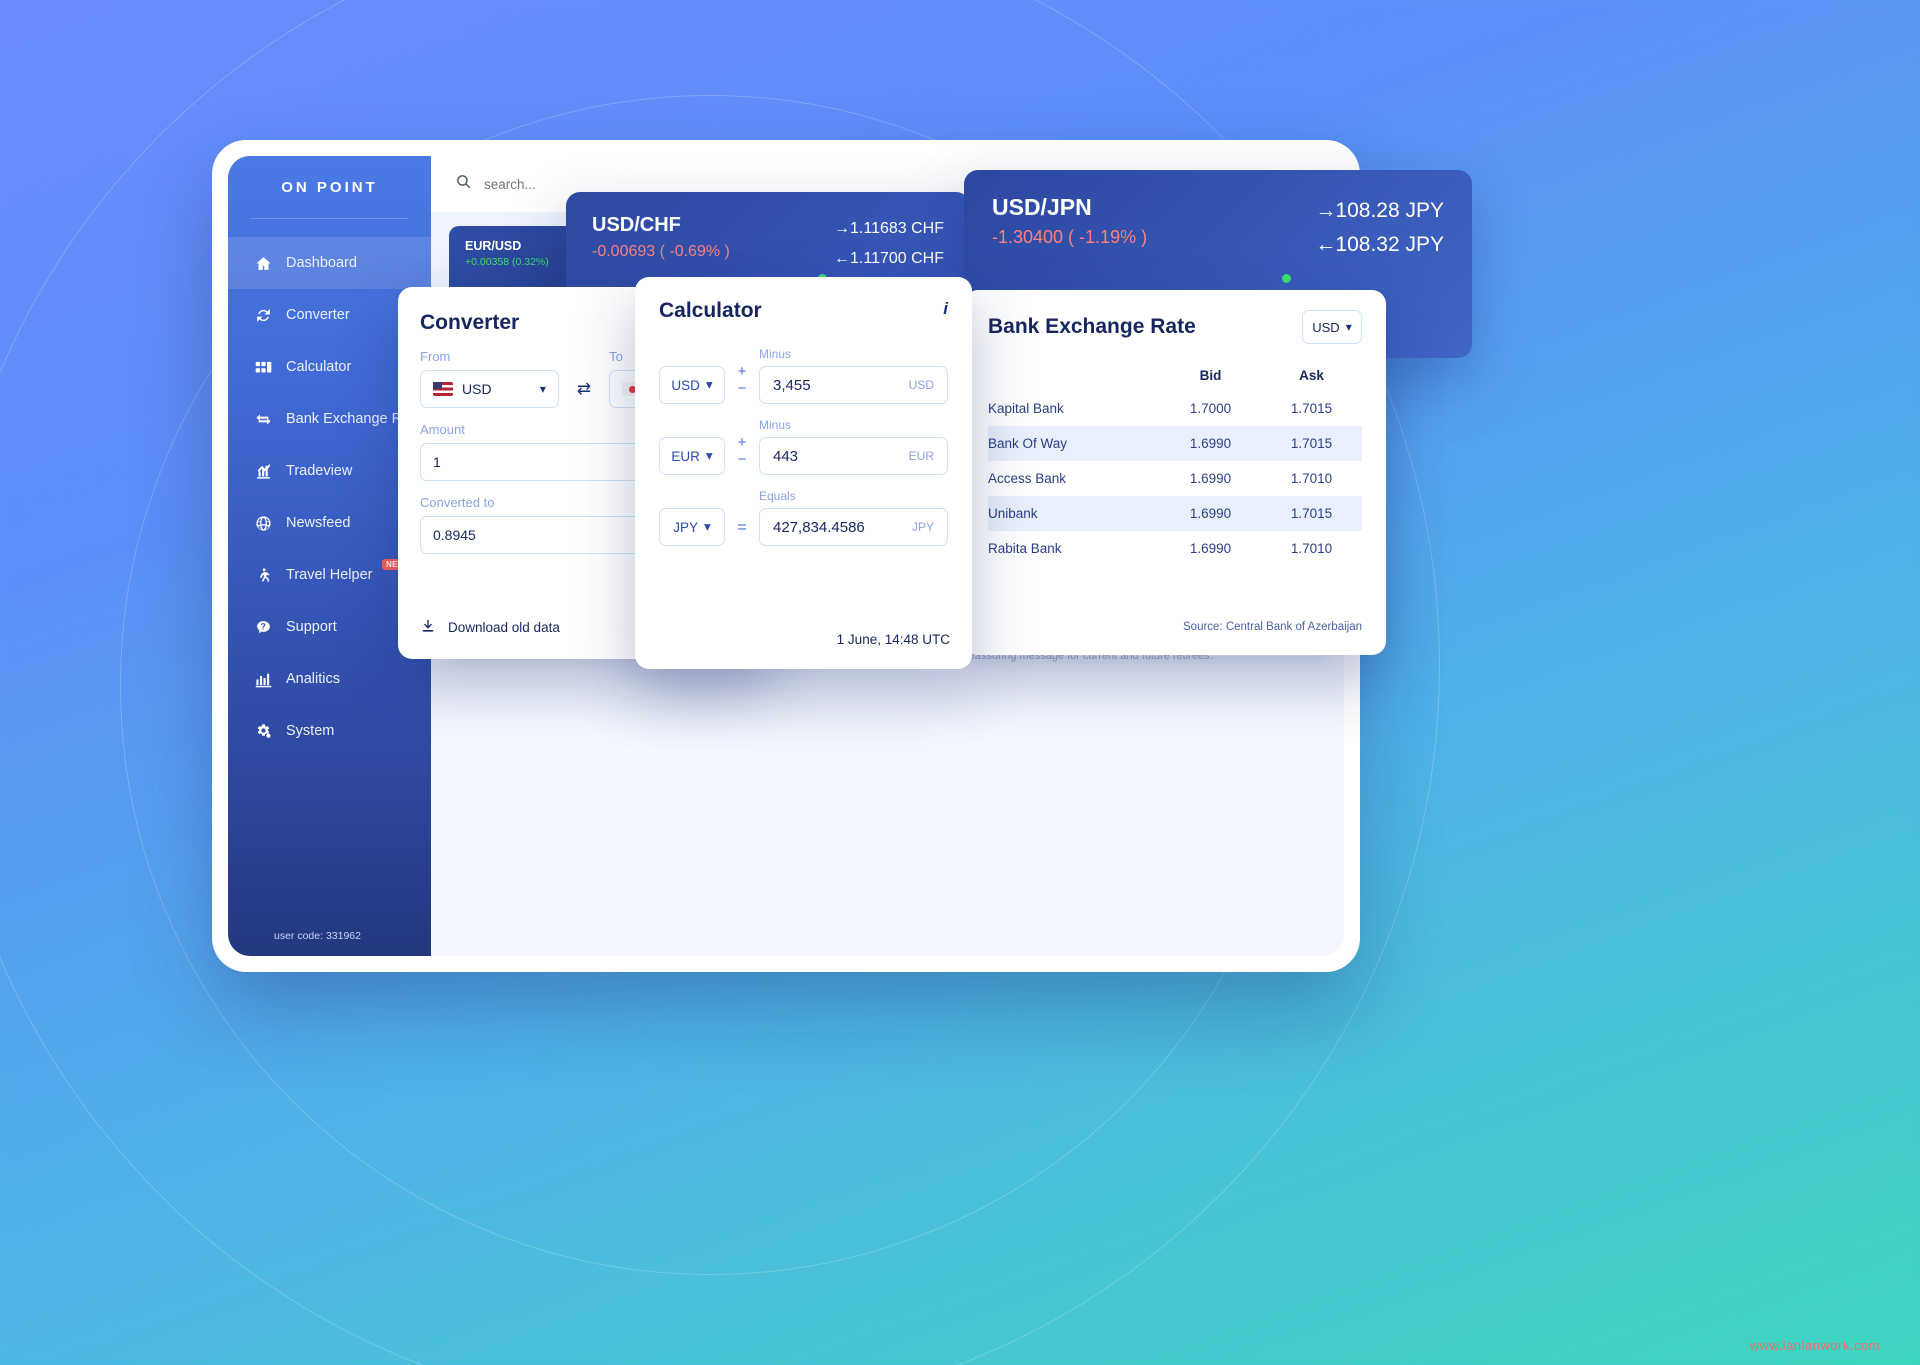 The image size is (1920, 1365). What do you see at coordinates (1013, 513) in the screenshot?
I see `bank-name: Unibank` at bounding box center [1013, 513].